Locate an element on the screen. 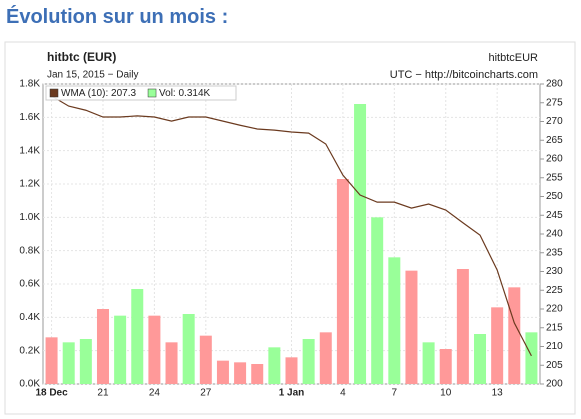  x-tick-label: 4 is located at coordinates (343, 393).